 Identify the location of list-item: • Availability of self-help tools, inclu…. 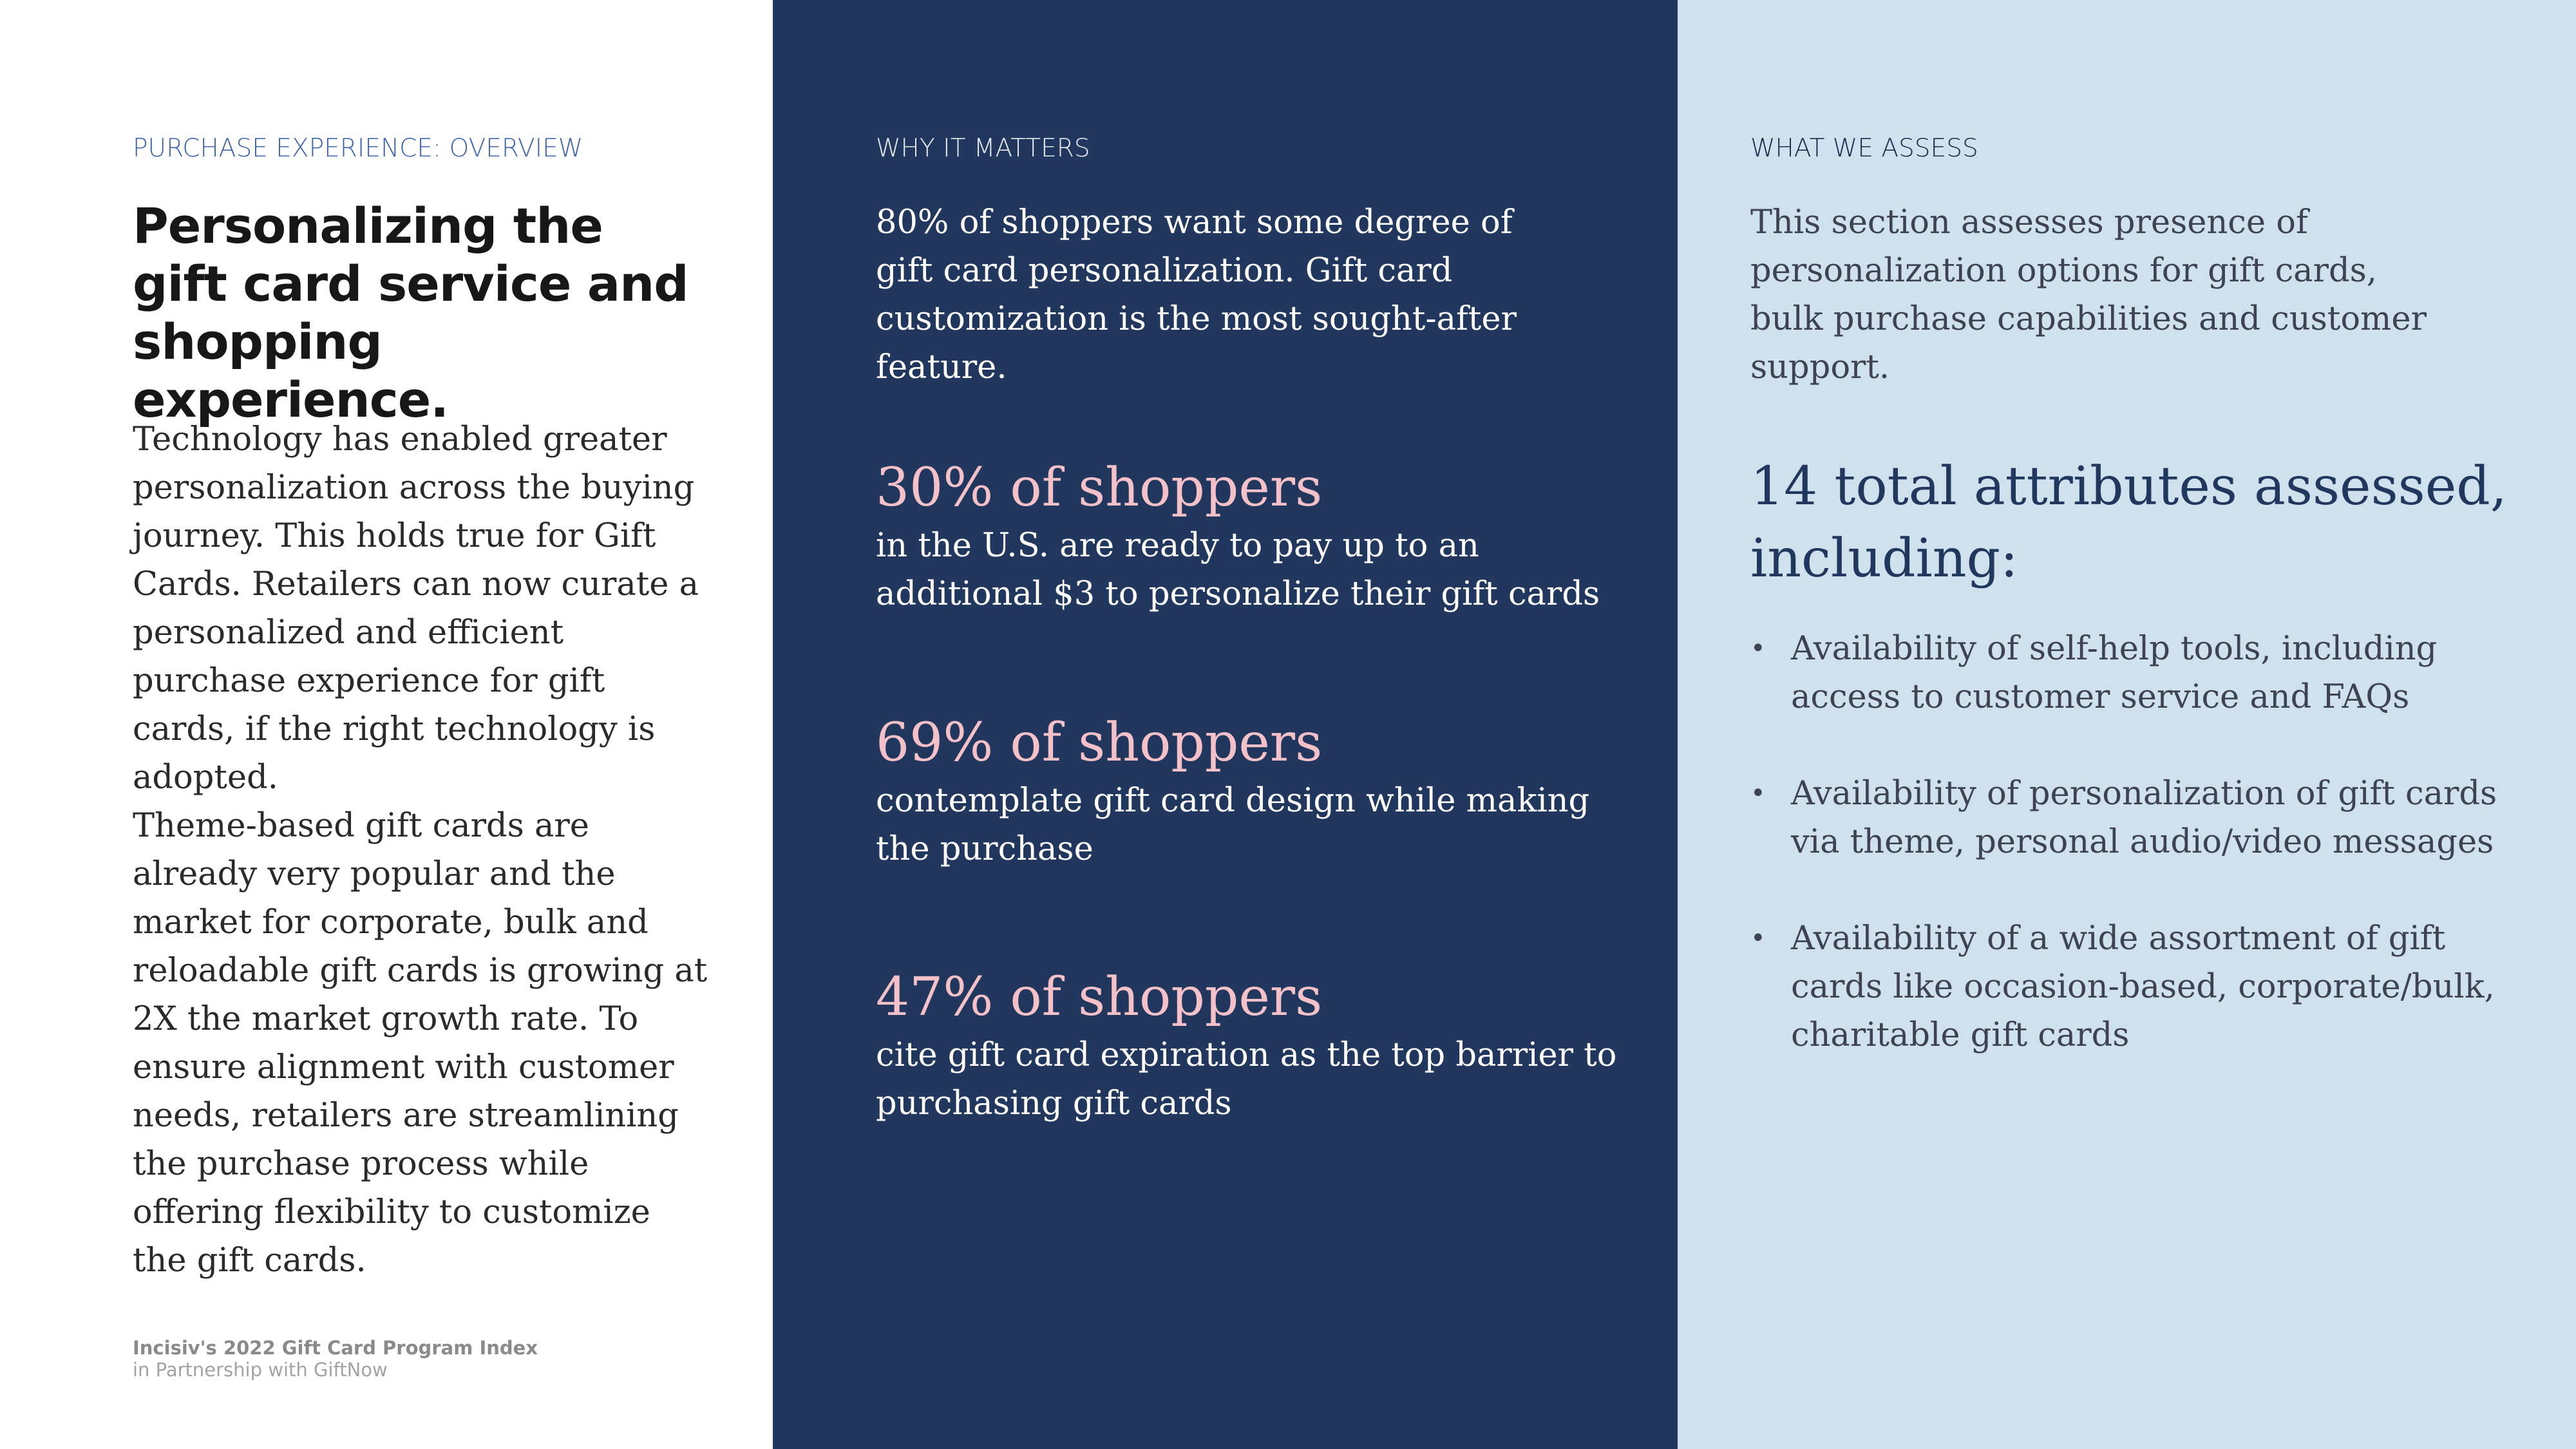
(2136, 673).